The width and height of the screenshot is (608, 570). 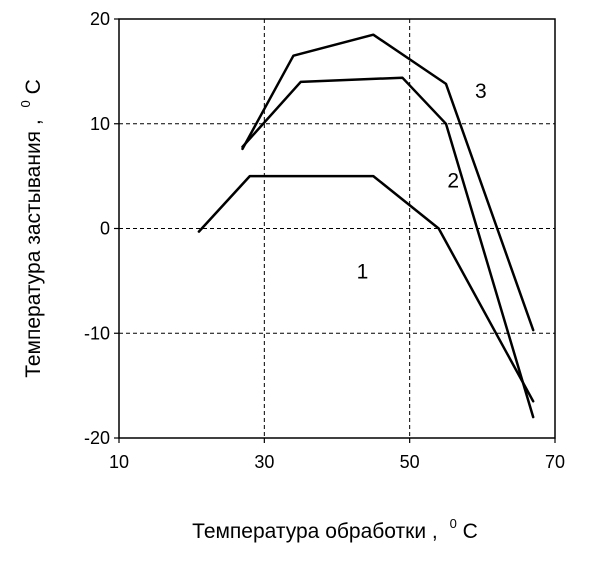 What do you see at coordinates (453, 523) in the screenshot?
I see `x-axis-unit-superscript: 0` at bounding box center [453, 523].